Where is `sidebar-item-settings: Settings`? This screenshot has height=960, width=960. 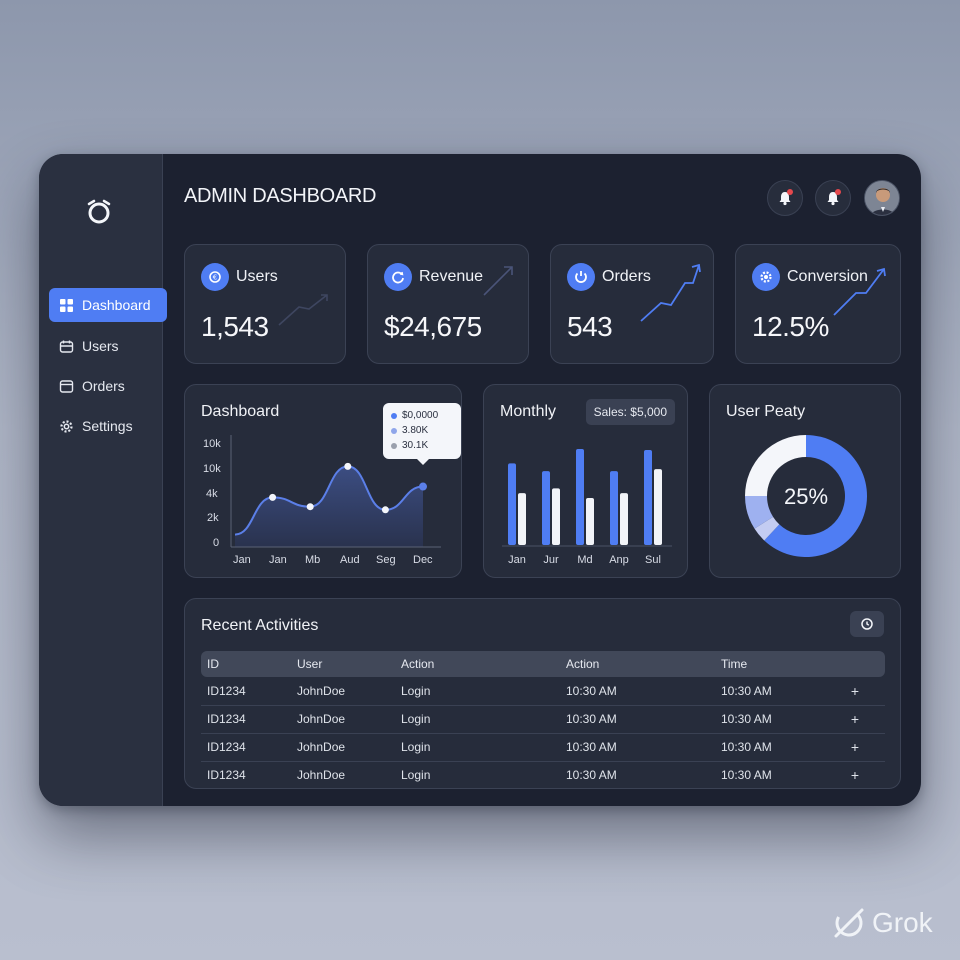
sidebar-item-settings: Settings is located at coordinates (108, 426).